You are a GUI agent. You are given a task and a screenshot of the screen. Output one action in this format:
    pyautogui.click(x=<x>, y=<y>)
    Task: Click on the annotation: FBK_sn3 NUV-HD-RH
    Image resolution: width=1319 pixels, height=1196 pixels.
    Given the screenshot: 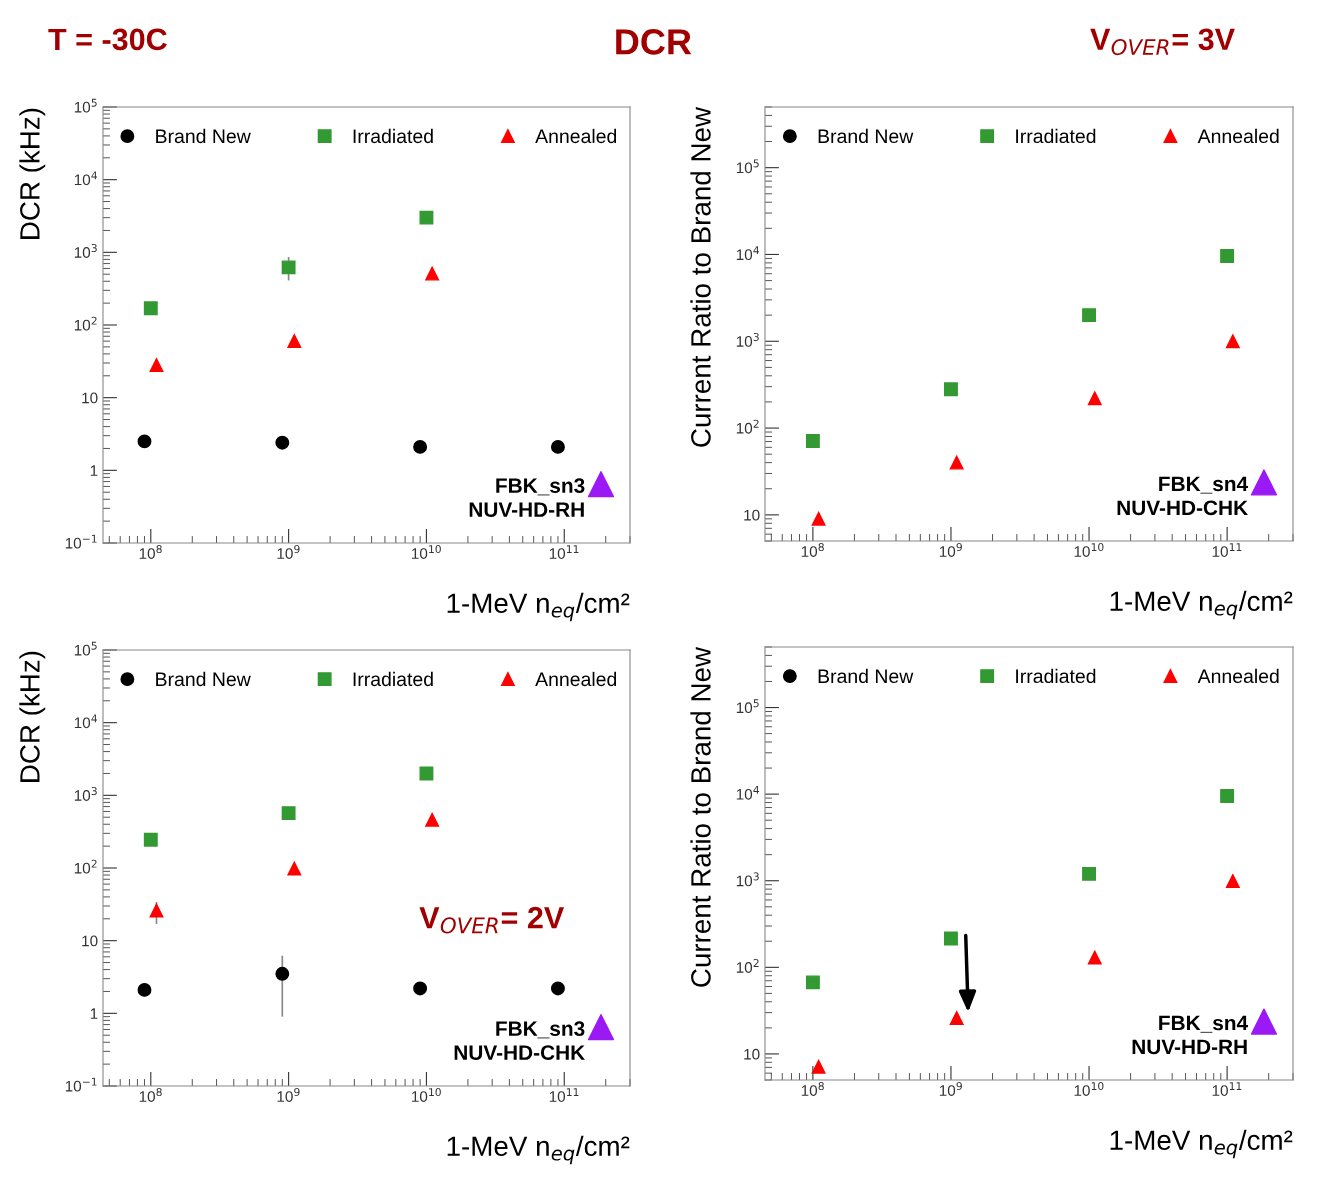 What is the action you would take?
    pyautogui.click(x=527, y=497)
    